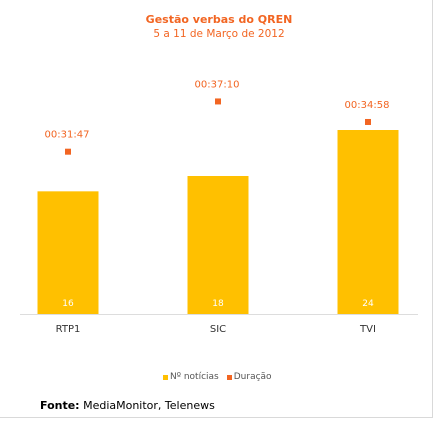 Image resolution: width=438 pixels, height=423 pixels. I want to click on source-label: Fonte:, so click(60, 405).